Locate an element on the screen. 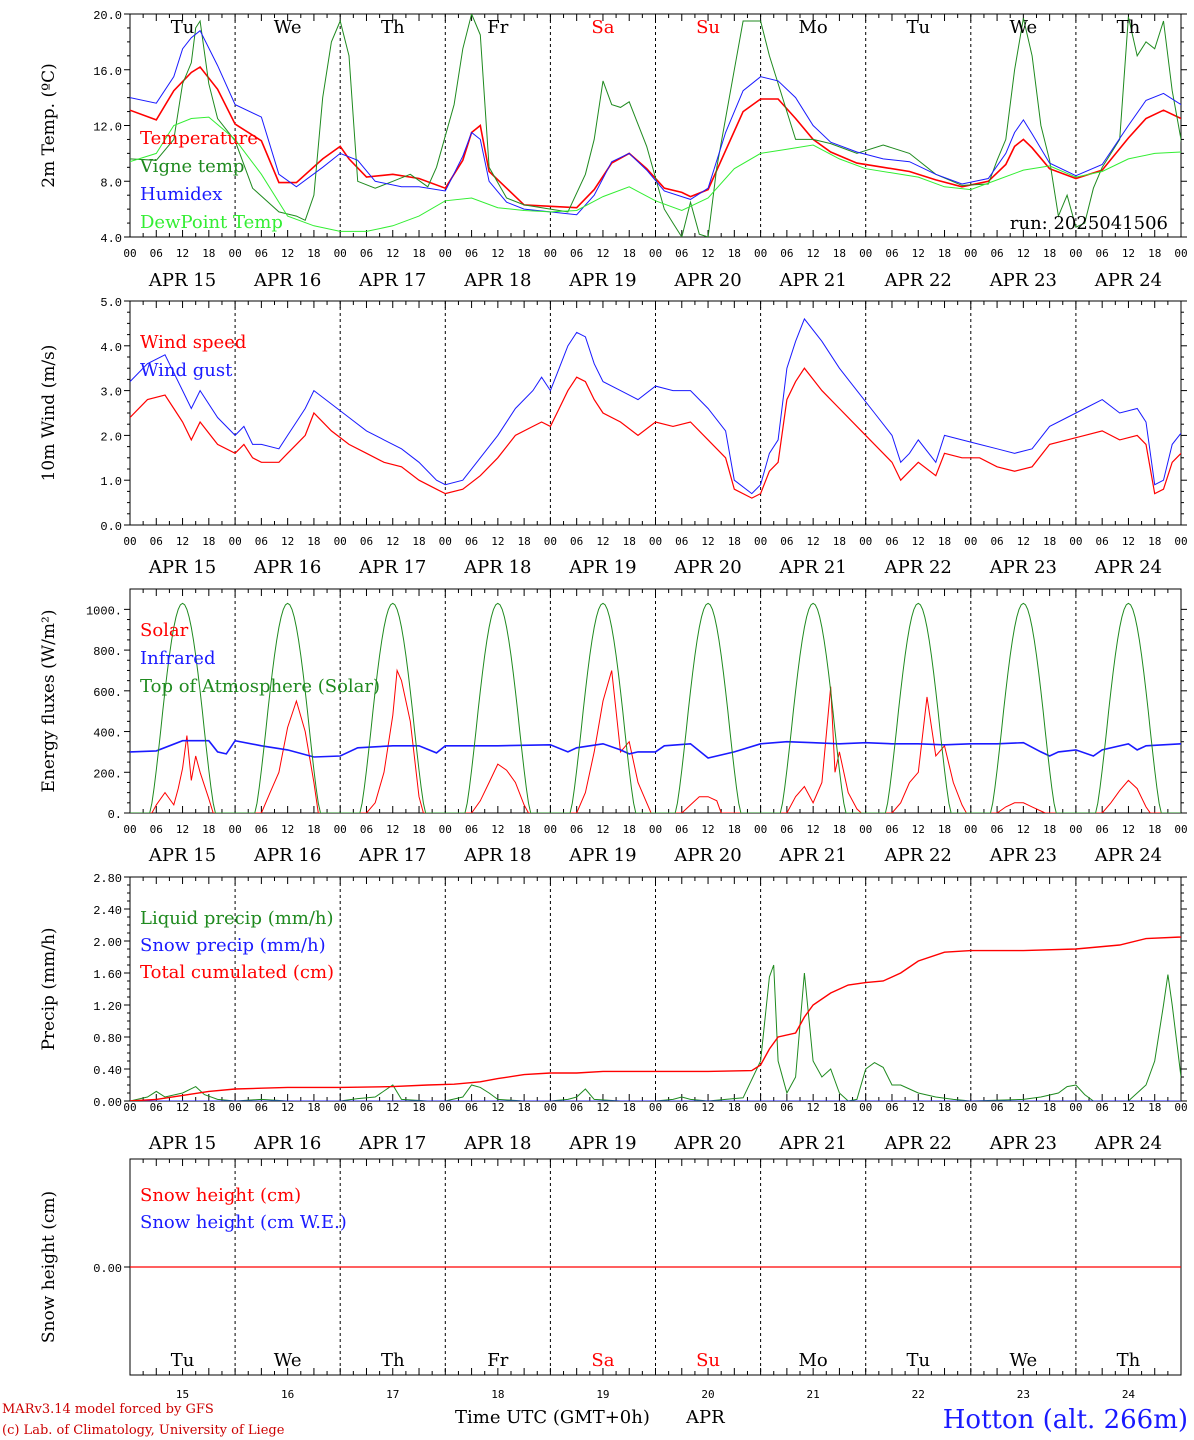 This screenshot has width=1194, height=1440. legend-entry: Humidex is located at coordinates (181, 194).